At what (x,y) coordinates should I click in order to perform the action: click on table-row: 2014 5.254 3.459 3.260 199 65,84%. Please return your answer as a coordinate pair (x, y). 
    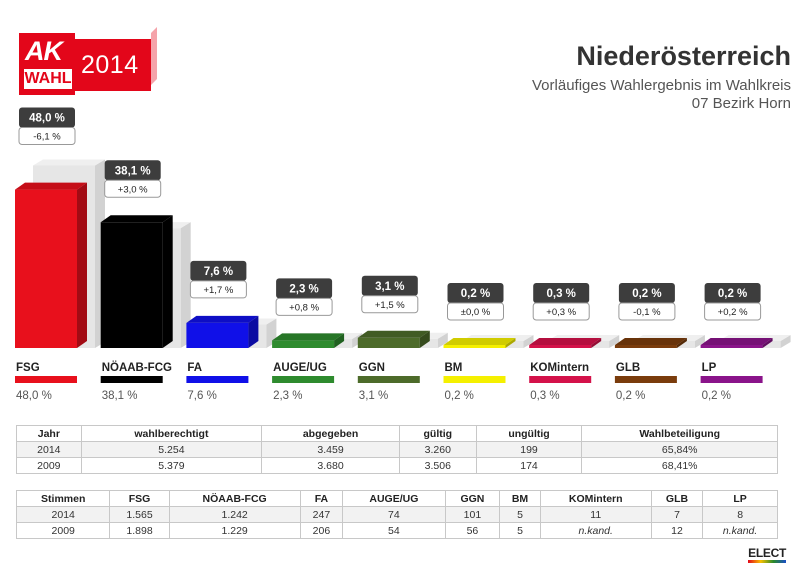
    Looking at the image, I should click on (397, 449).